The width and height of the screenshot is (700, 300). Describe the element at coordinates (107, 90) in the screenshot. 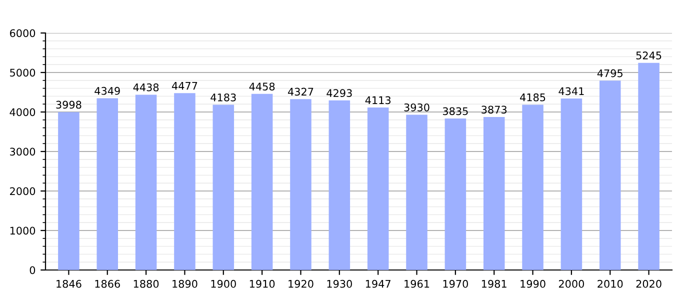

I see `data-label: 4349` at that location.